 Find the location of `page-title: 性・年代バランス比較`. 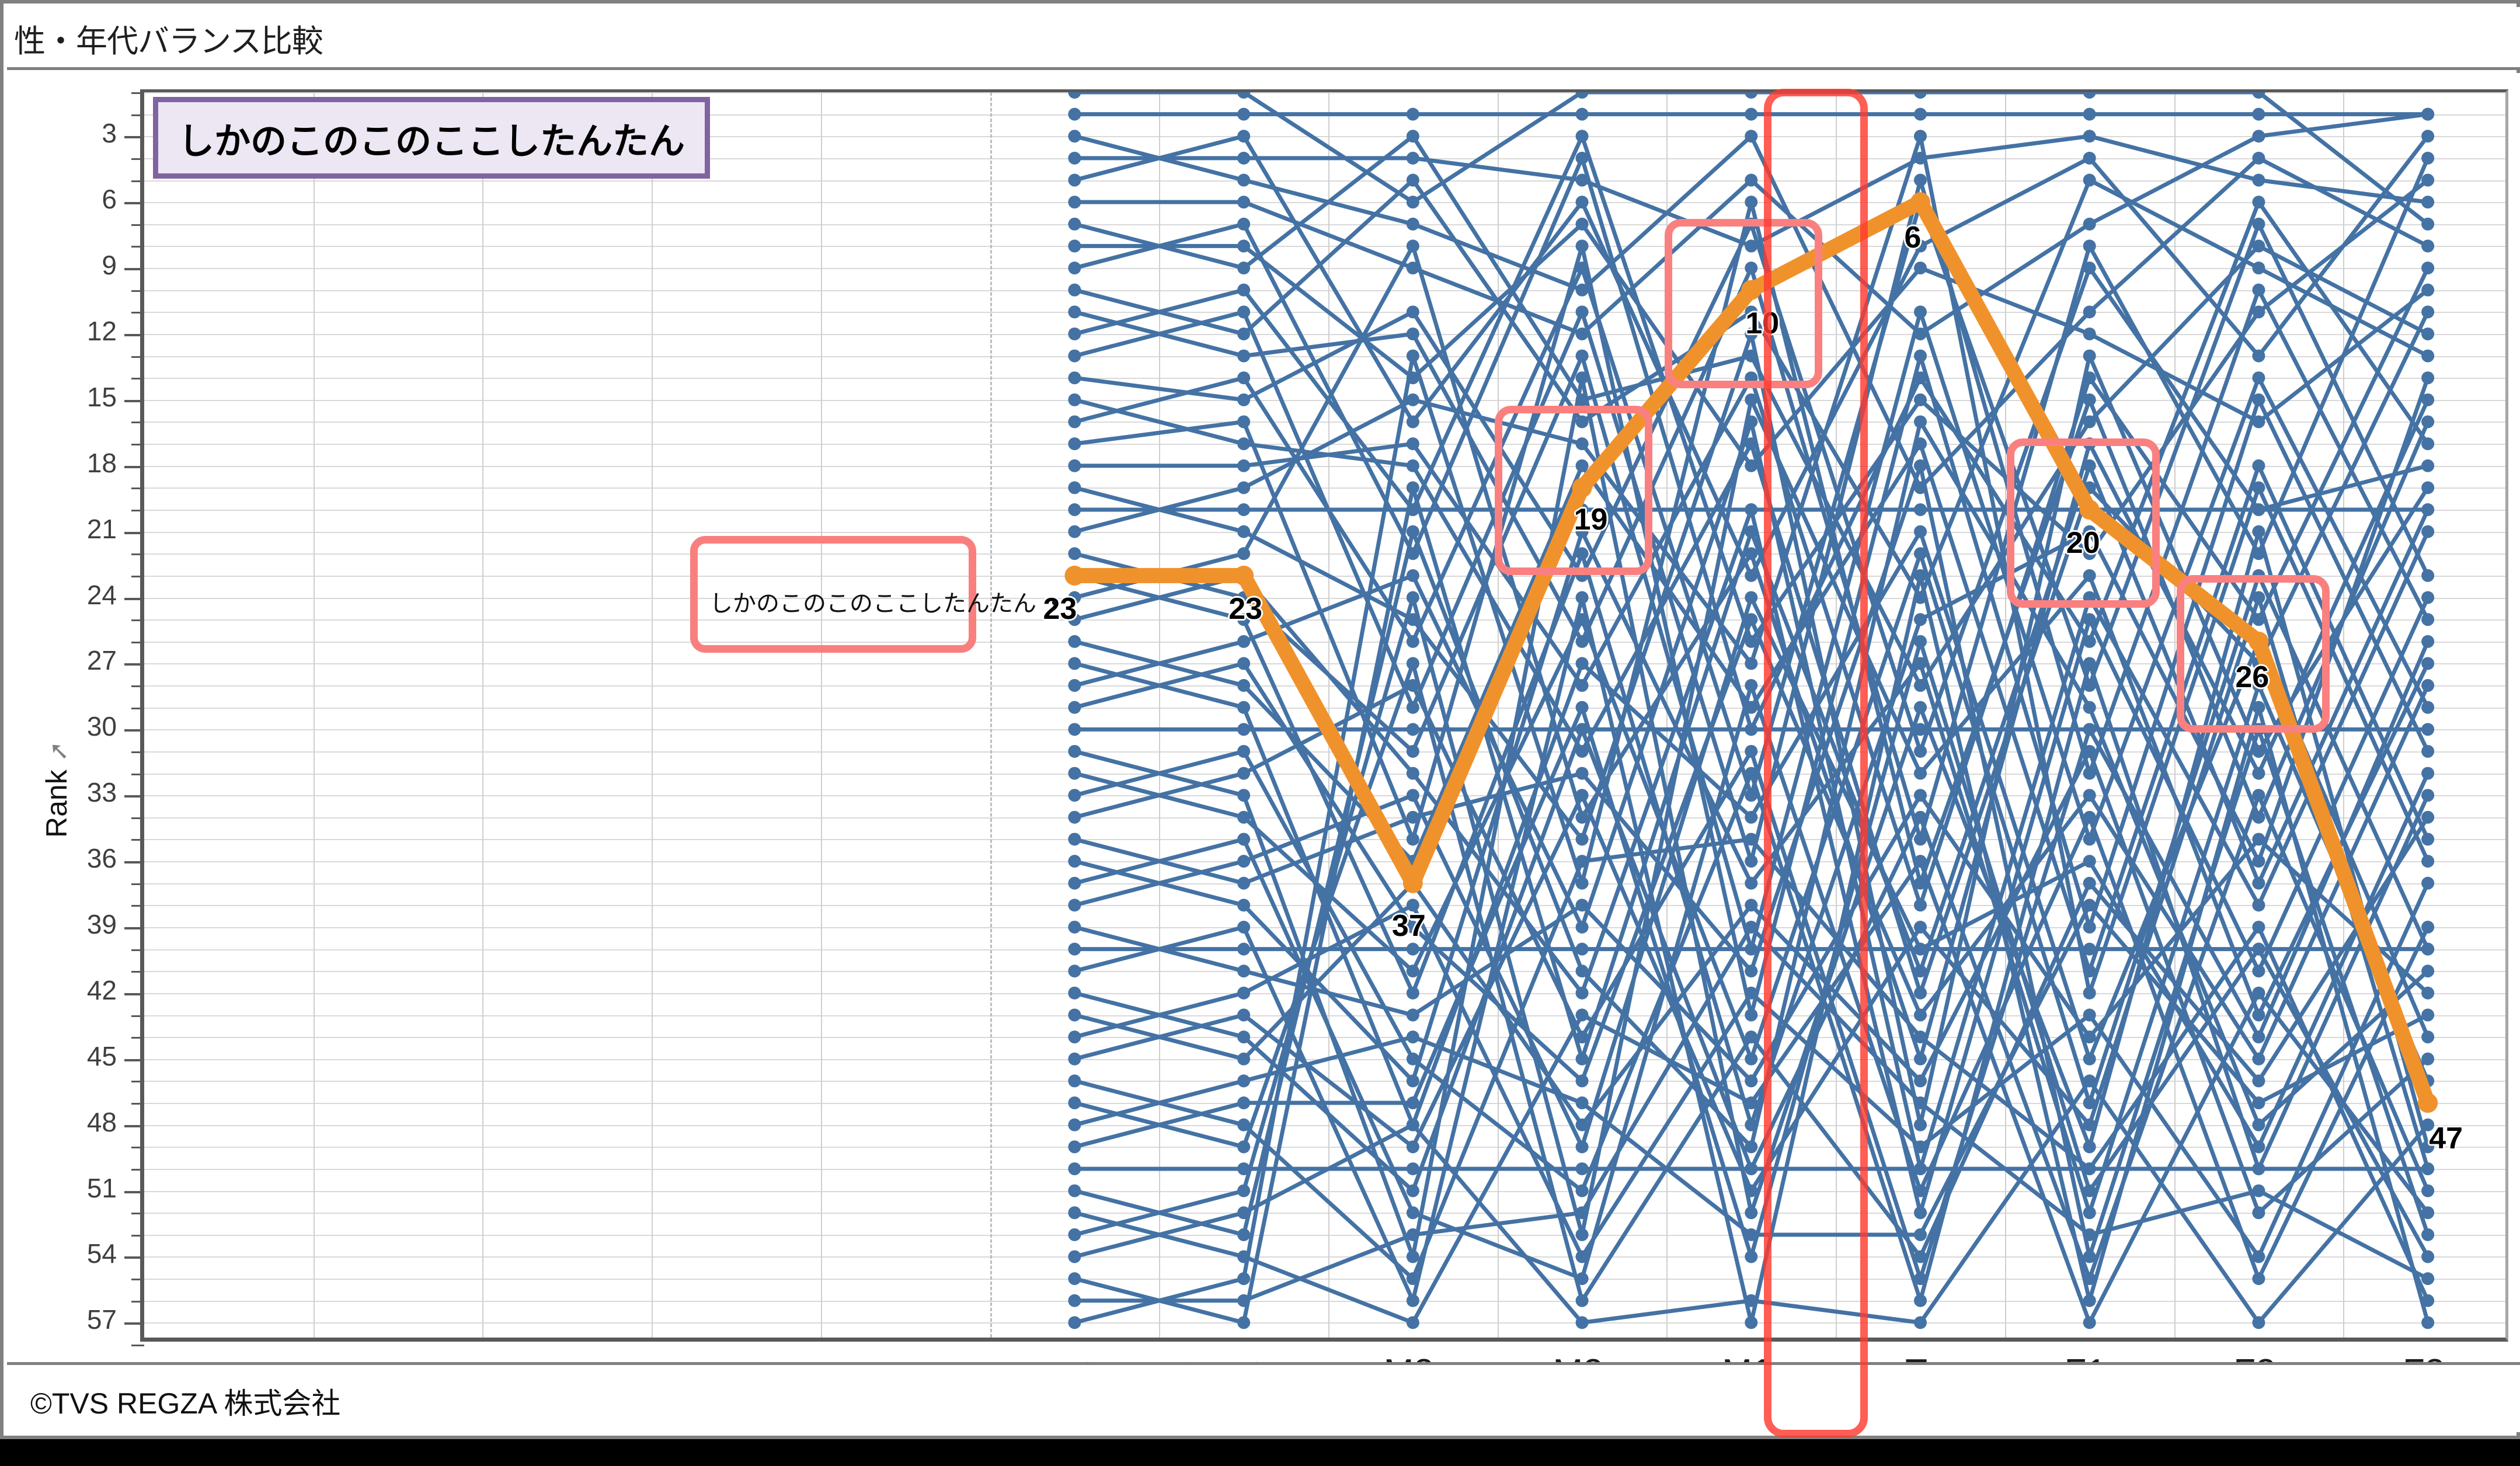

page-title: 性・年代バランス比較 is located at coordinates (168, 41).